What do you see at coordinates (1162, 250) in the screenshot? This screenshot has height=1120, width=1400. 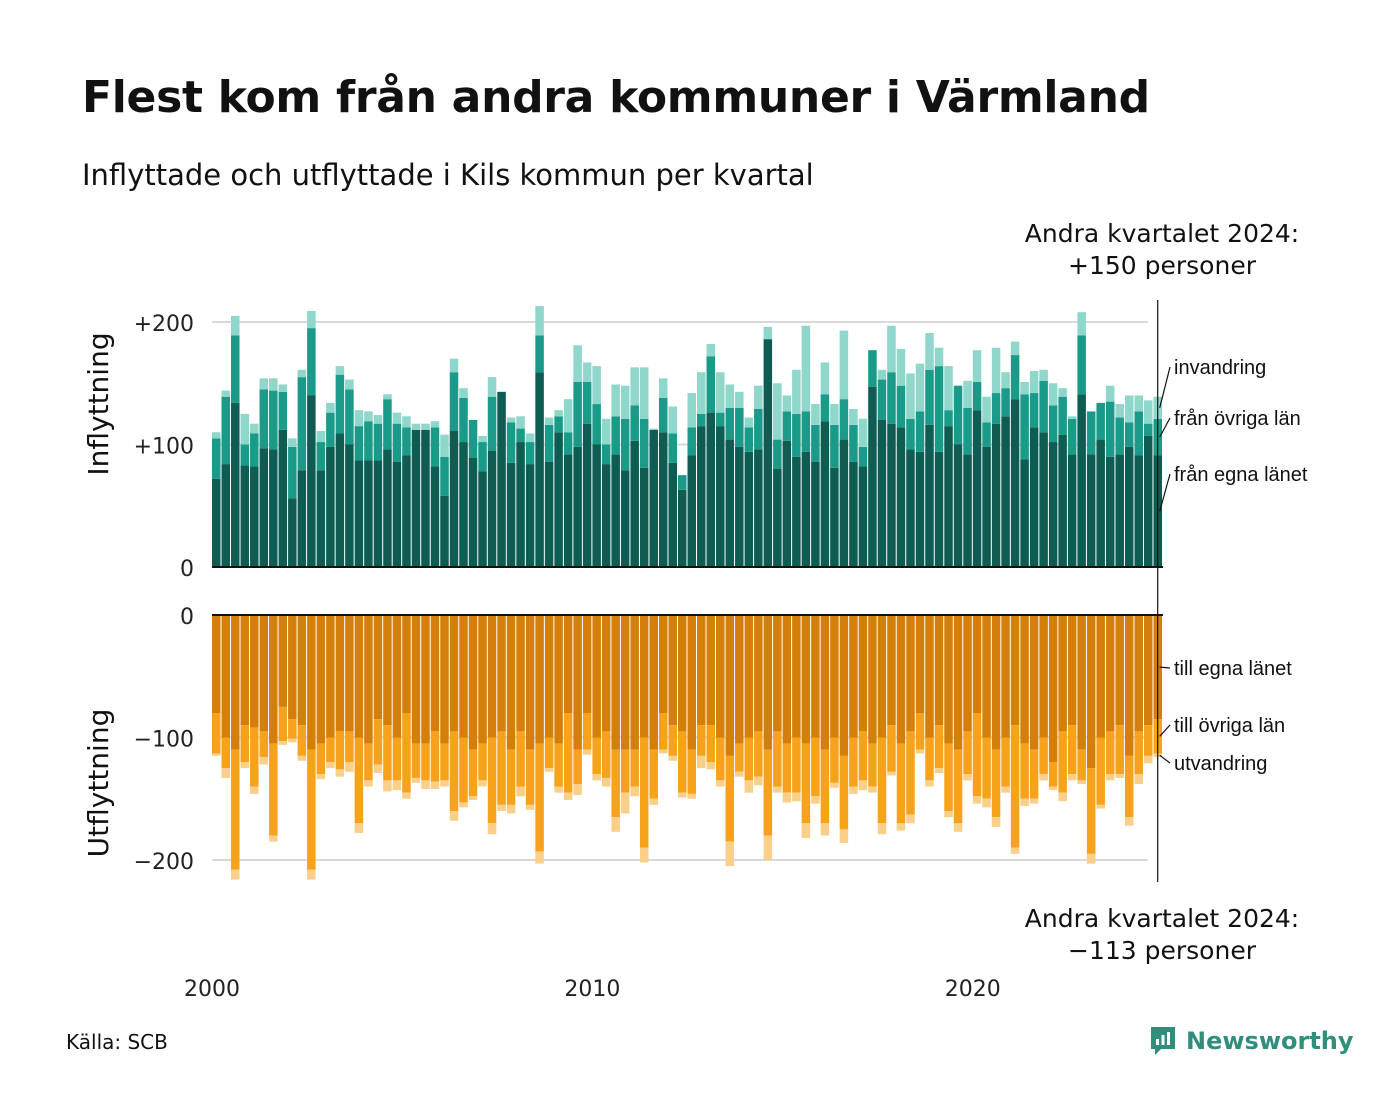 I see `callout-latest-inflow: Andra kvartalet 2024: +150 personer` at bounding box center [1162, 250].